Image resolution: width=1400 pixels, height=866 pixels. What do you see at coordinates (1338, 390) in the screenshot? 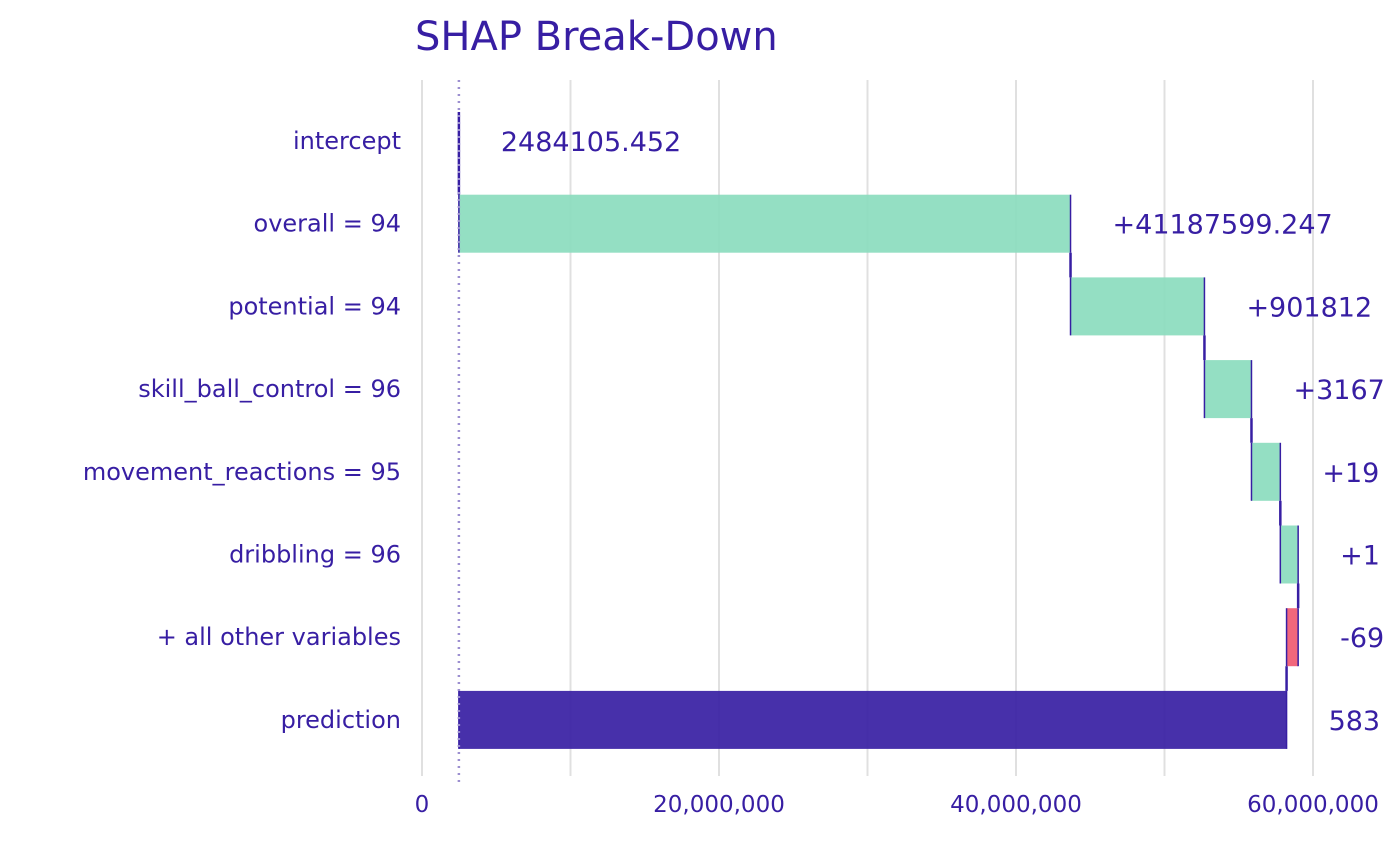
I see `value-label: +3167` at bounding box center [1338, 390].